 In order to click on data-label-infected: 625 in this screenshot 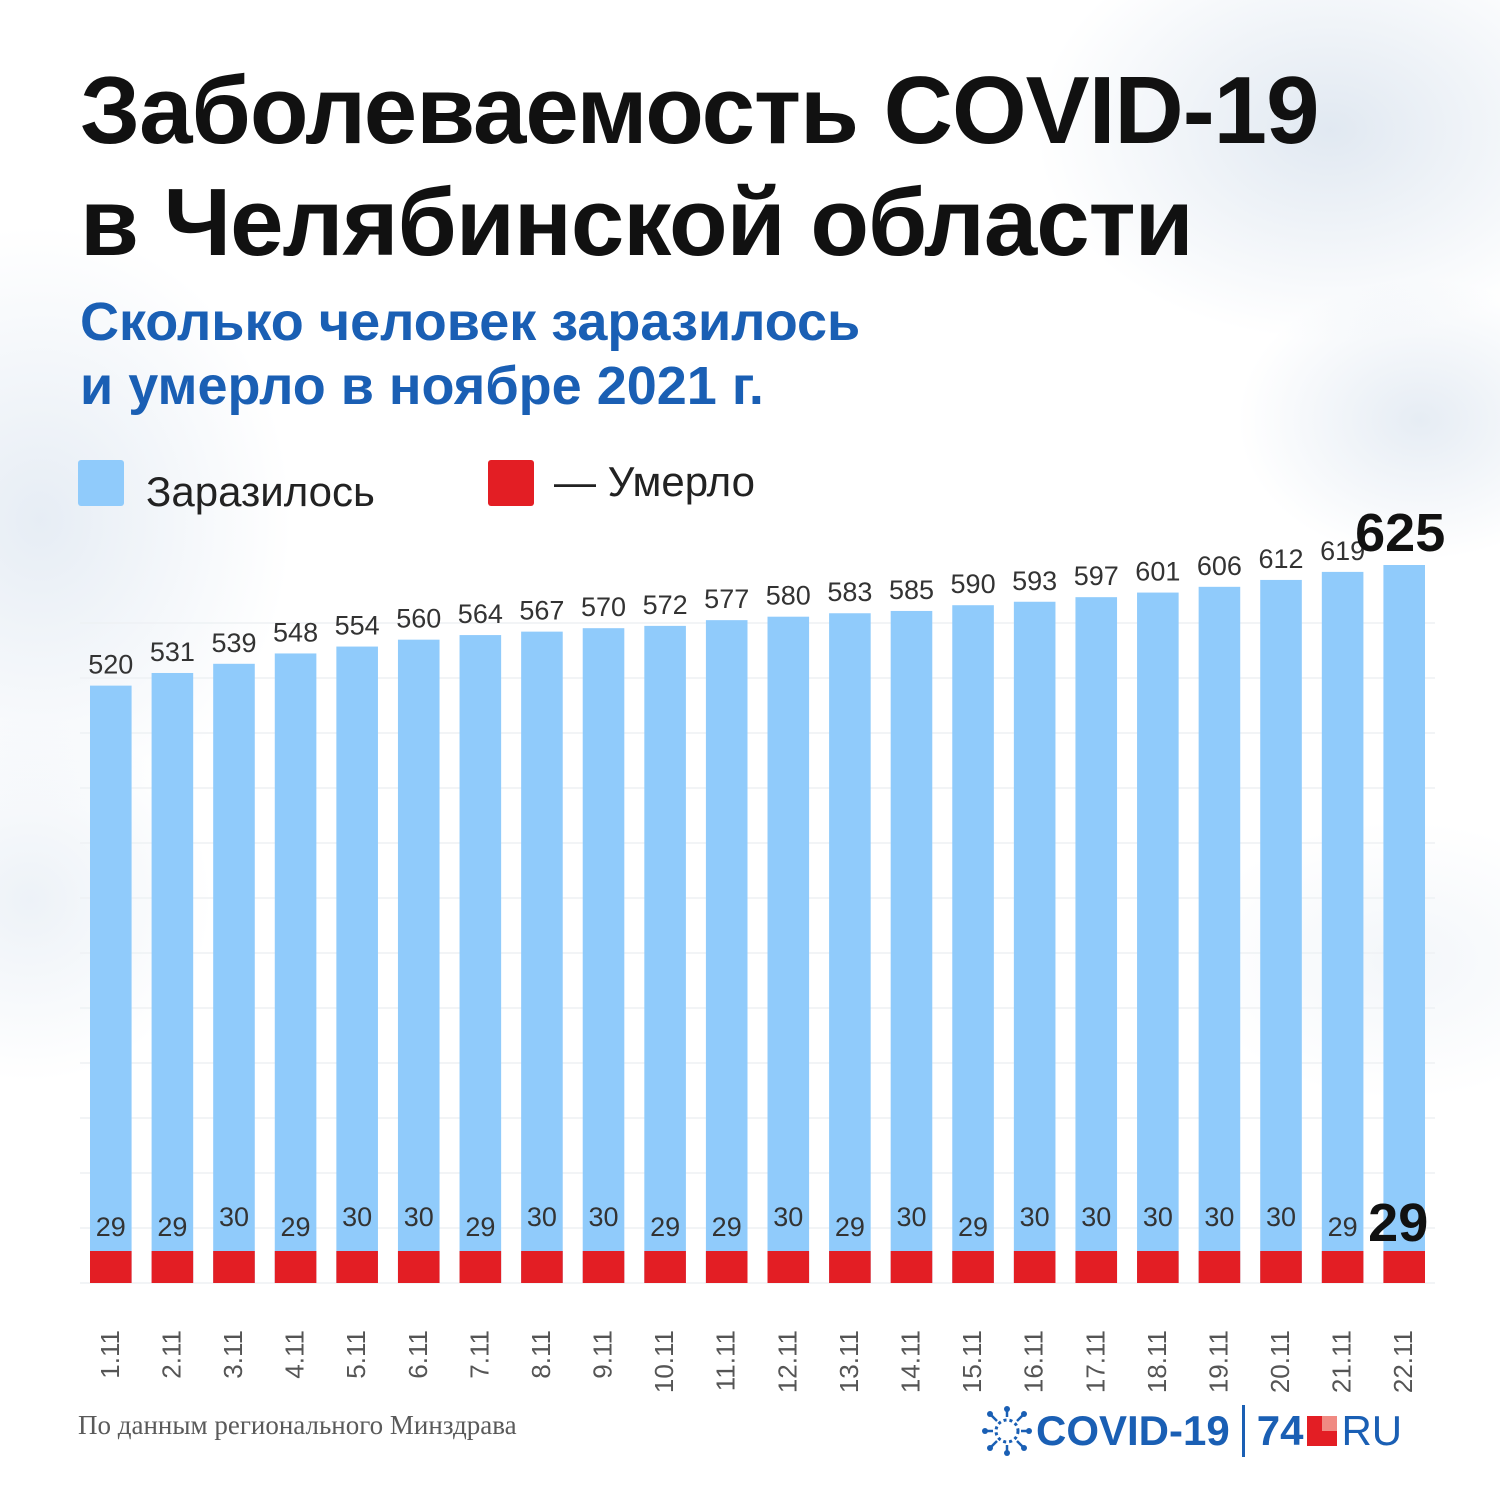, I will do `click(1400, 533)`.